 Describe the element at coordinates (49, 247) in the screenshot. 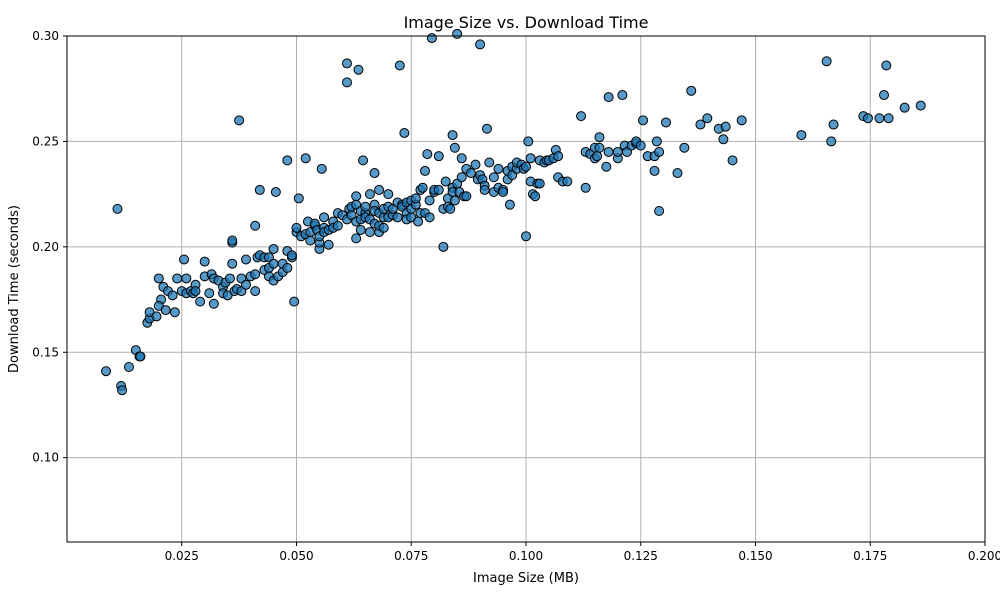

I see `y-axis-ticks: 0.10 0.15 0.20 0.25 0.30` at that location.